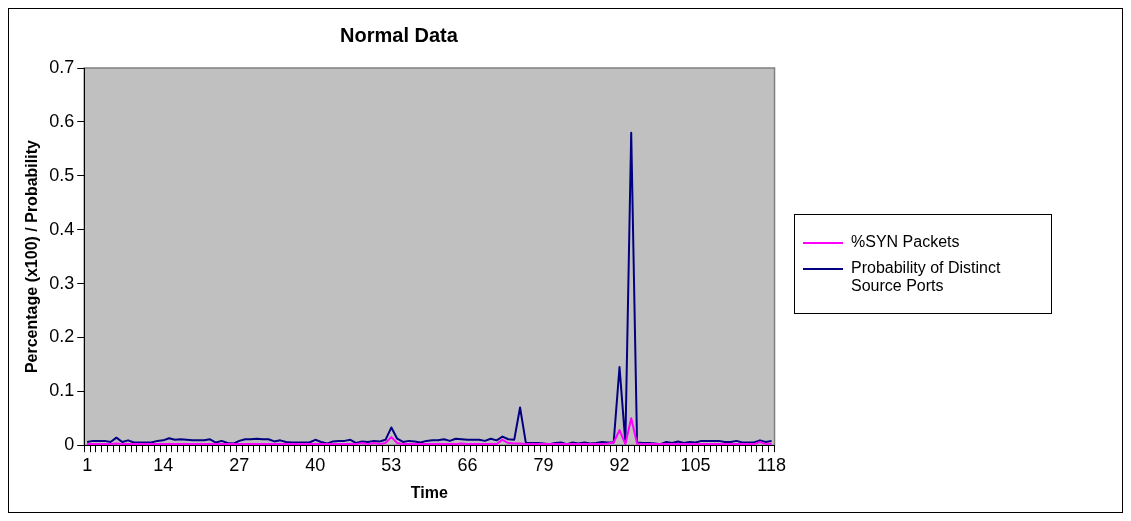 The height and width of the screenshot is (521, 1131). I want to click on legend-label: Probability of Distinct Source Ports, so click(926, 277).